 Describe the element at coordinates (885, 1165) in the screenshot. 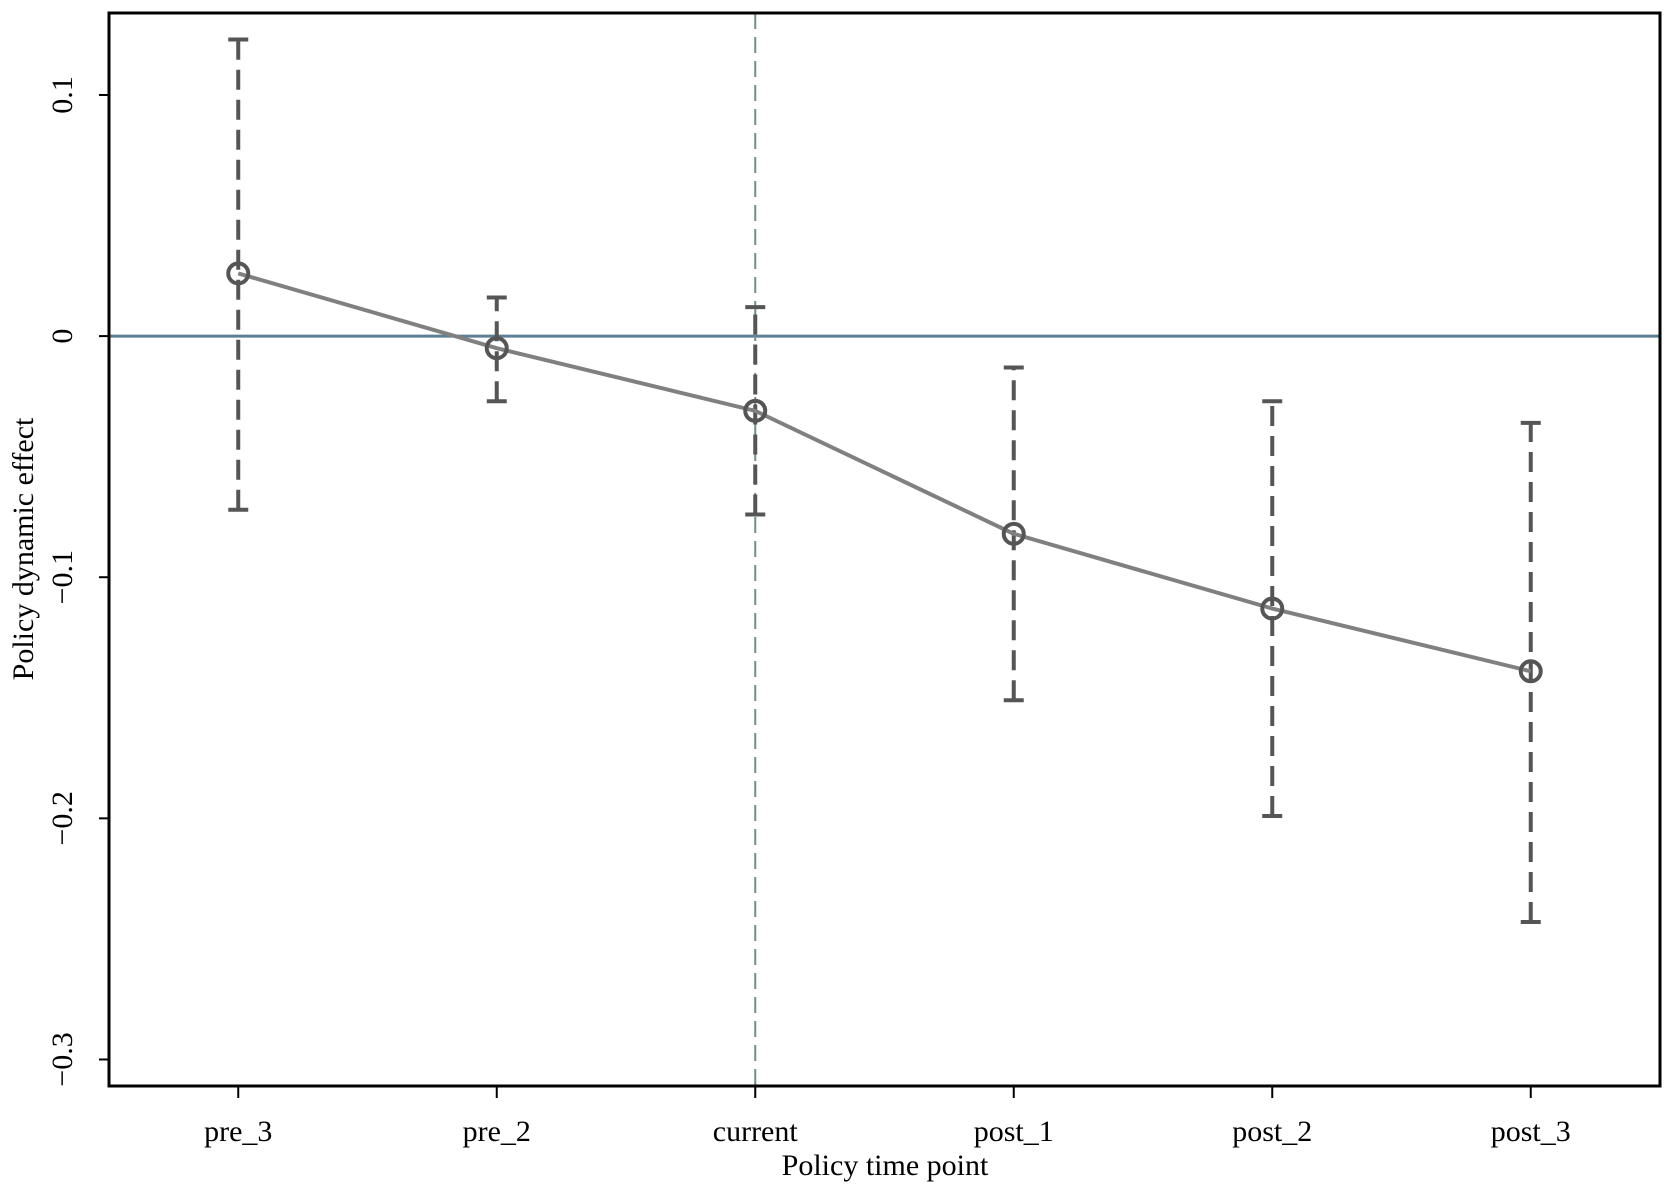

I see `x-axis-label: Policy time point` at that location.